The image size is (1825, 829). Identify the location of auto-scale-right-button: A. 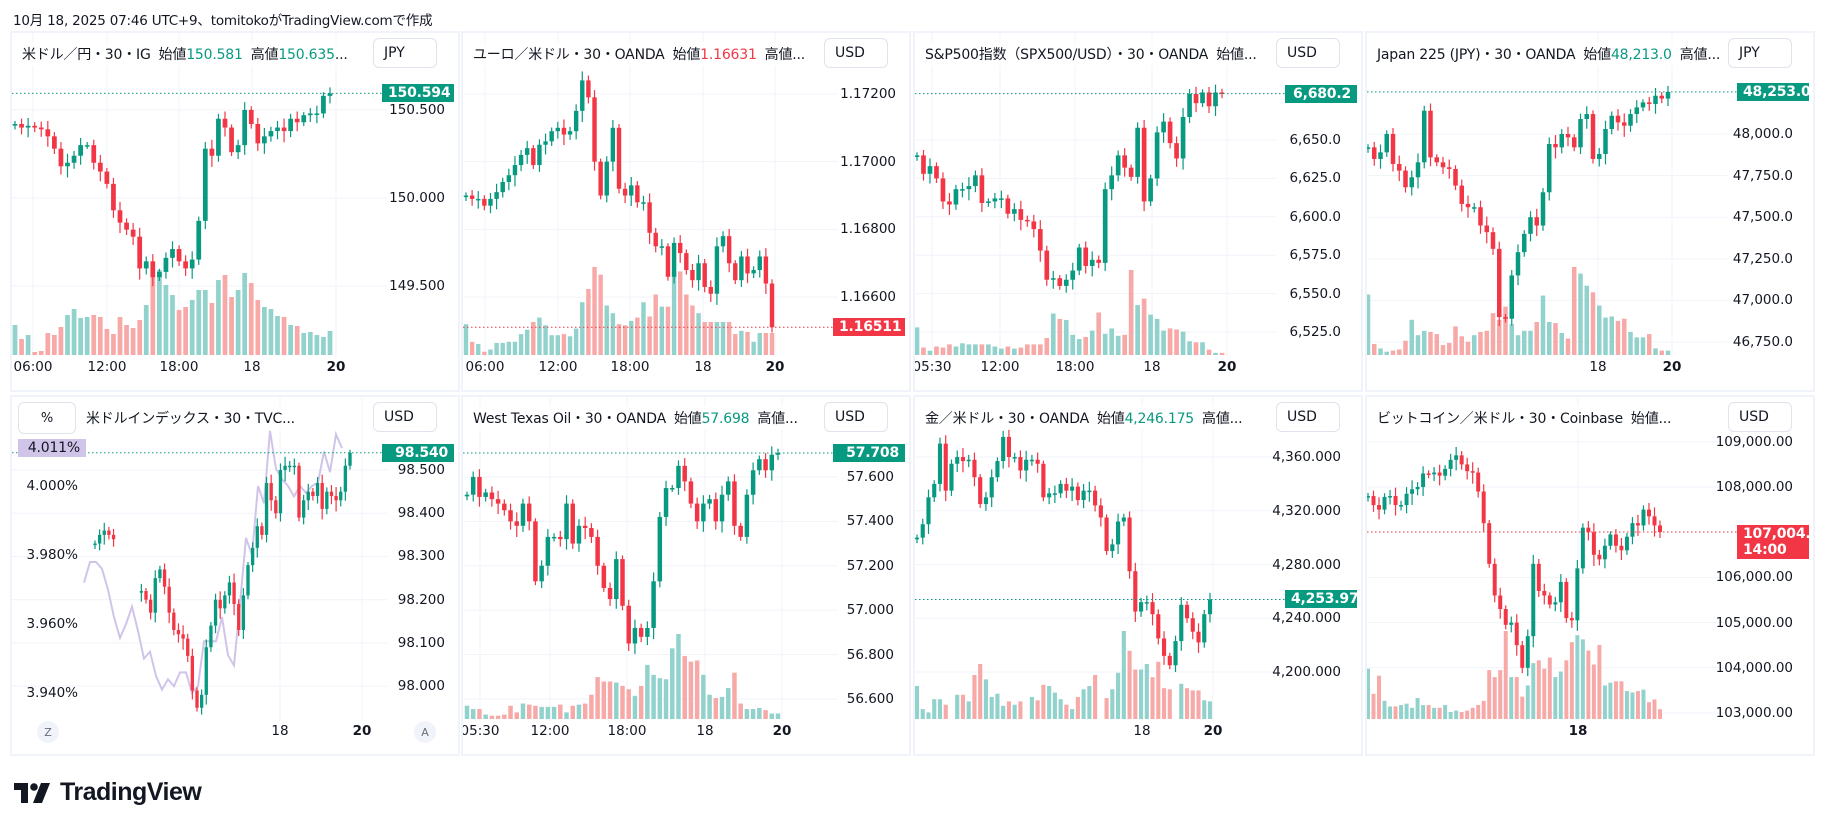
(425, 732).